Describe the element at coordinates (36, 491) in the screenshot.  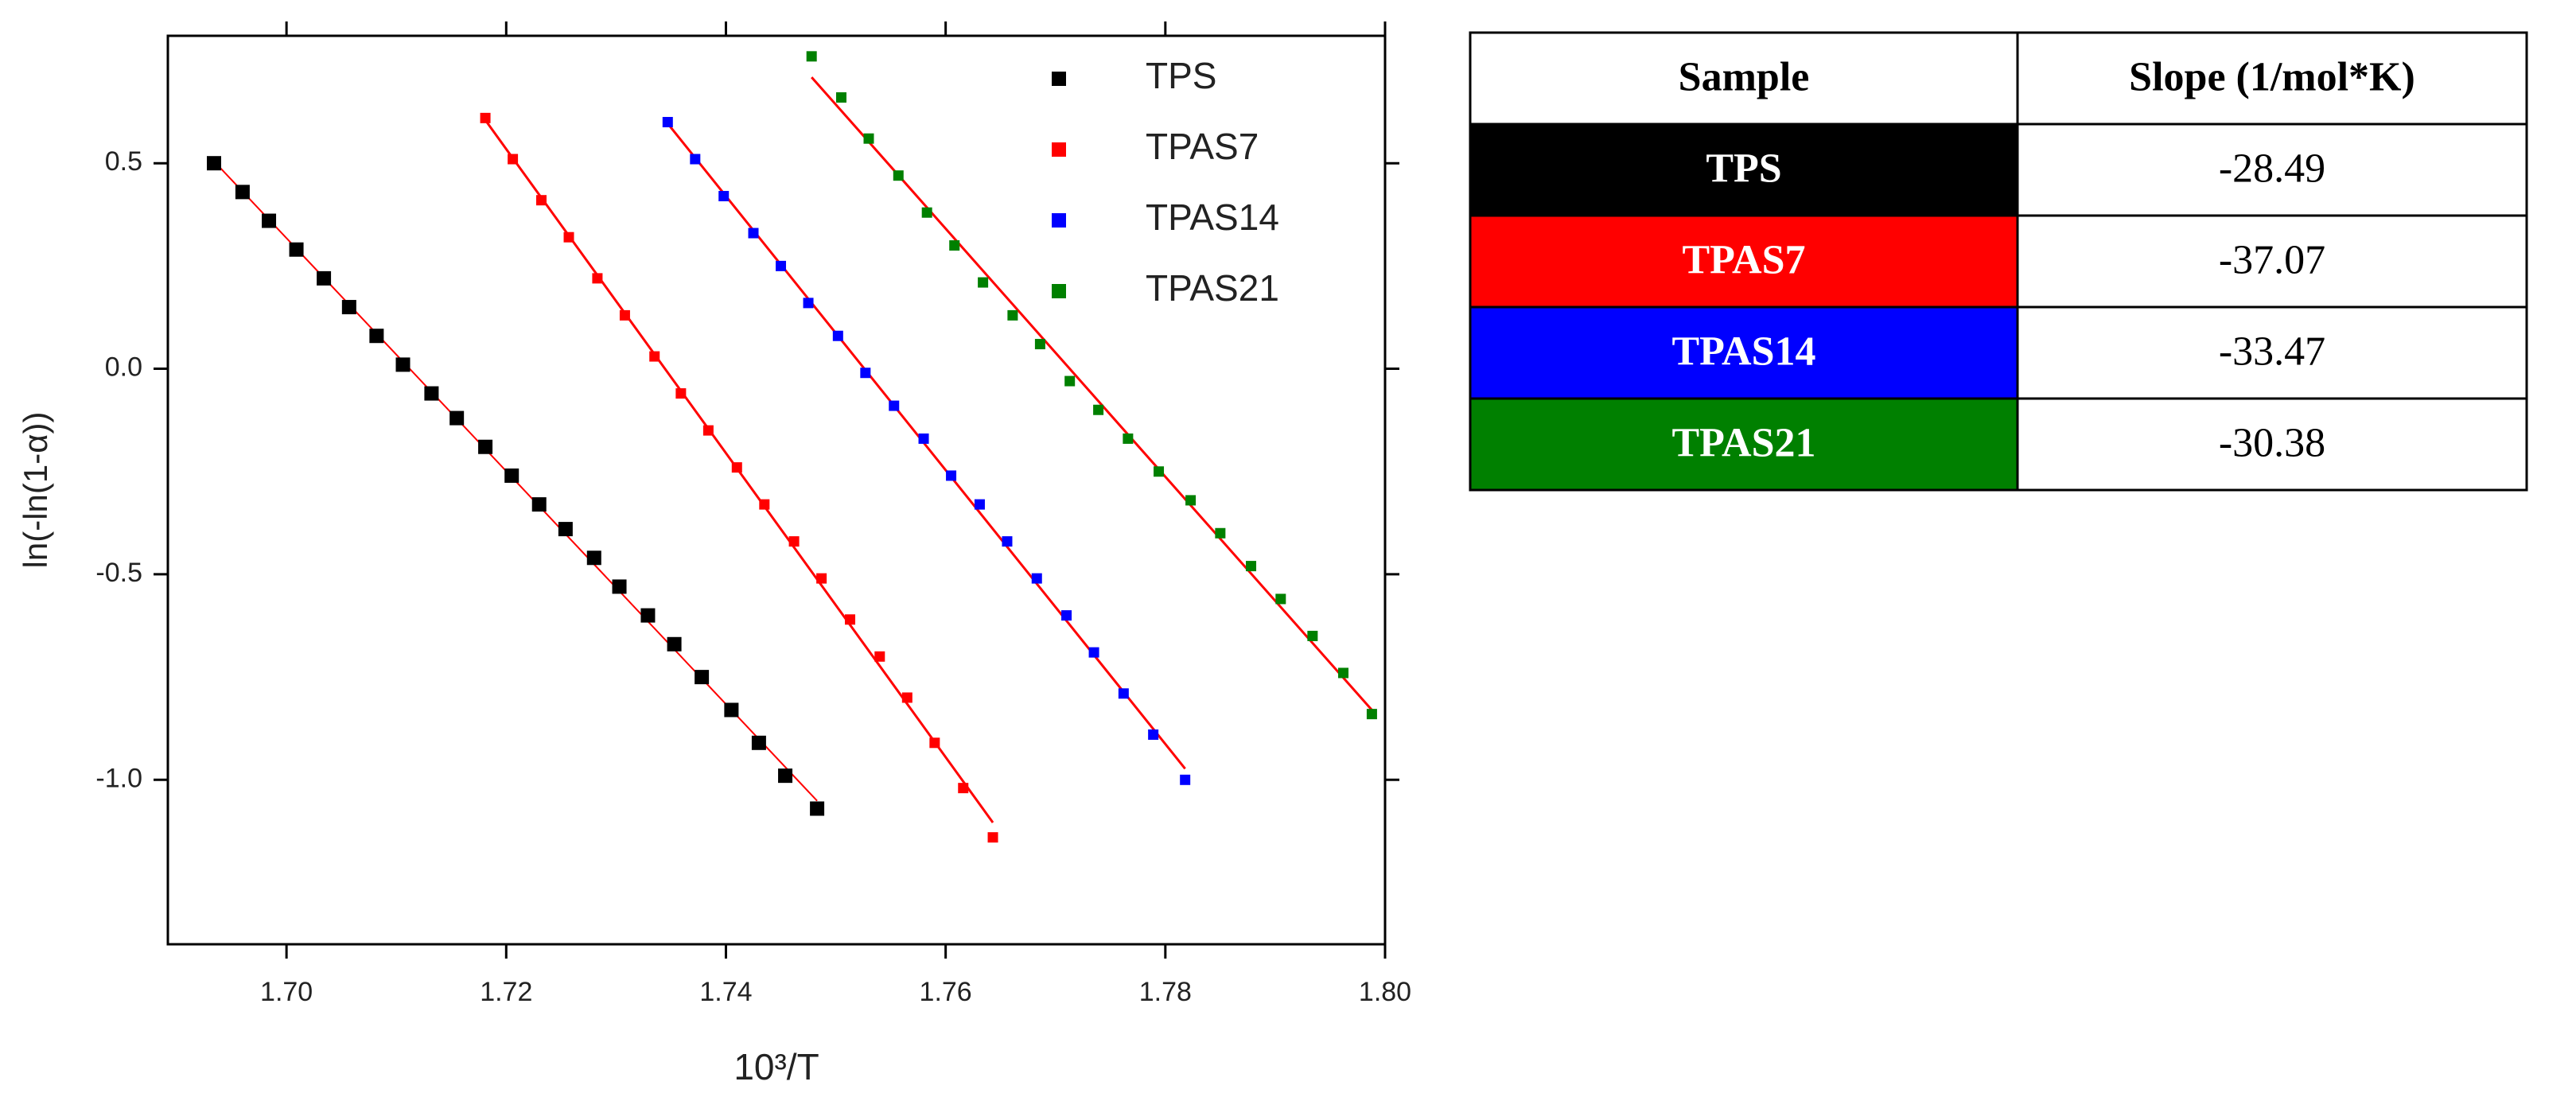
I see `y-axis-label: ln(-ln(1-α))` at that location.